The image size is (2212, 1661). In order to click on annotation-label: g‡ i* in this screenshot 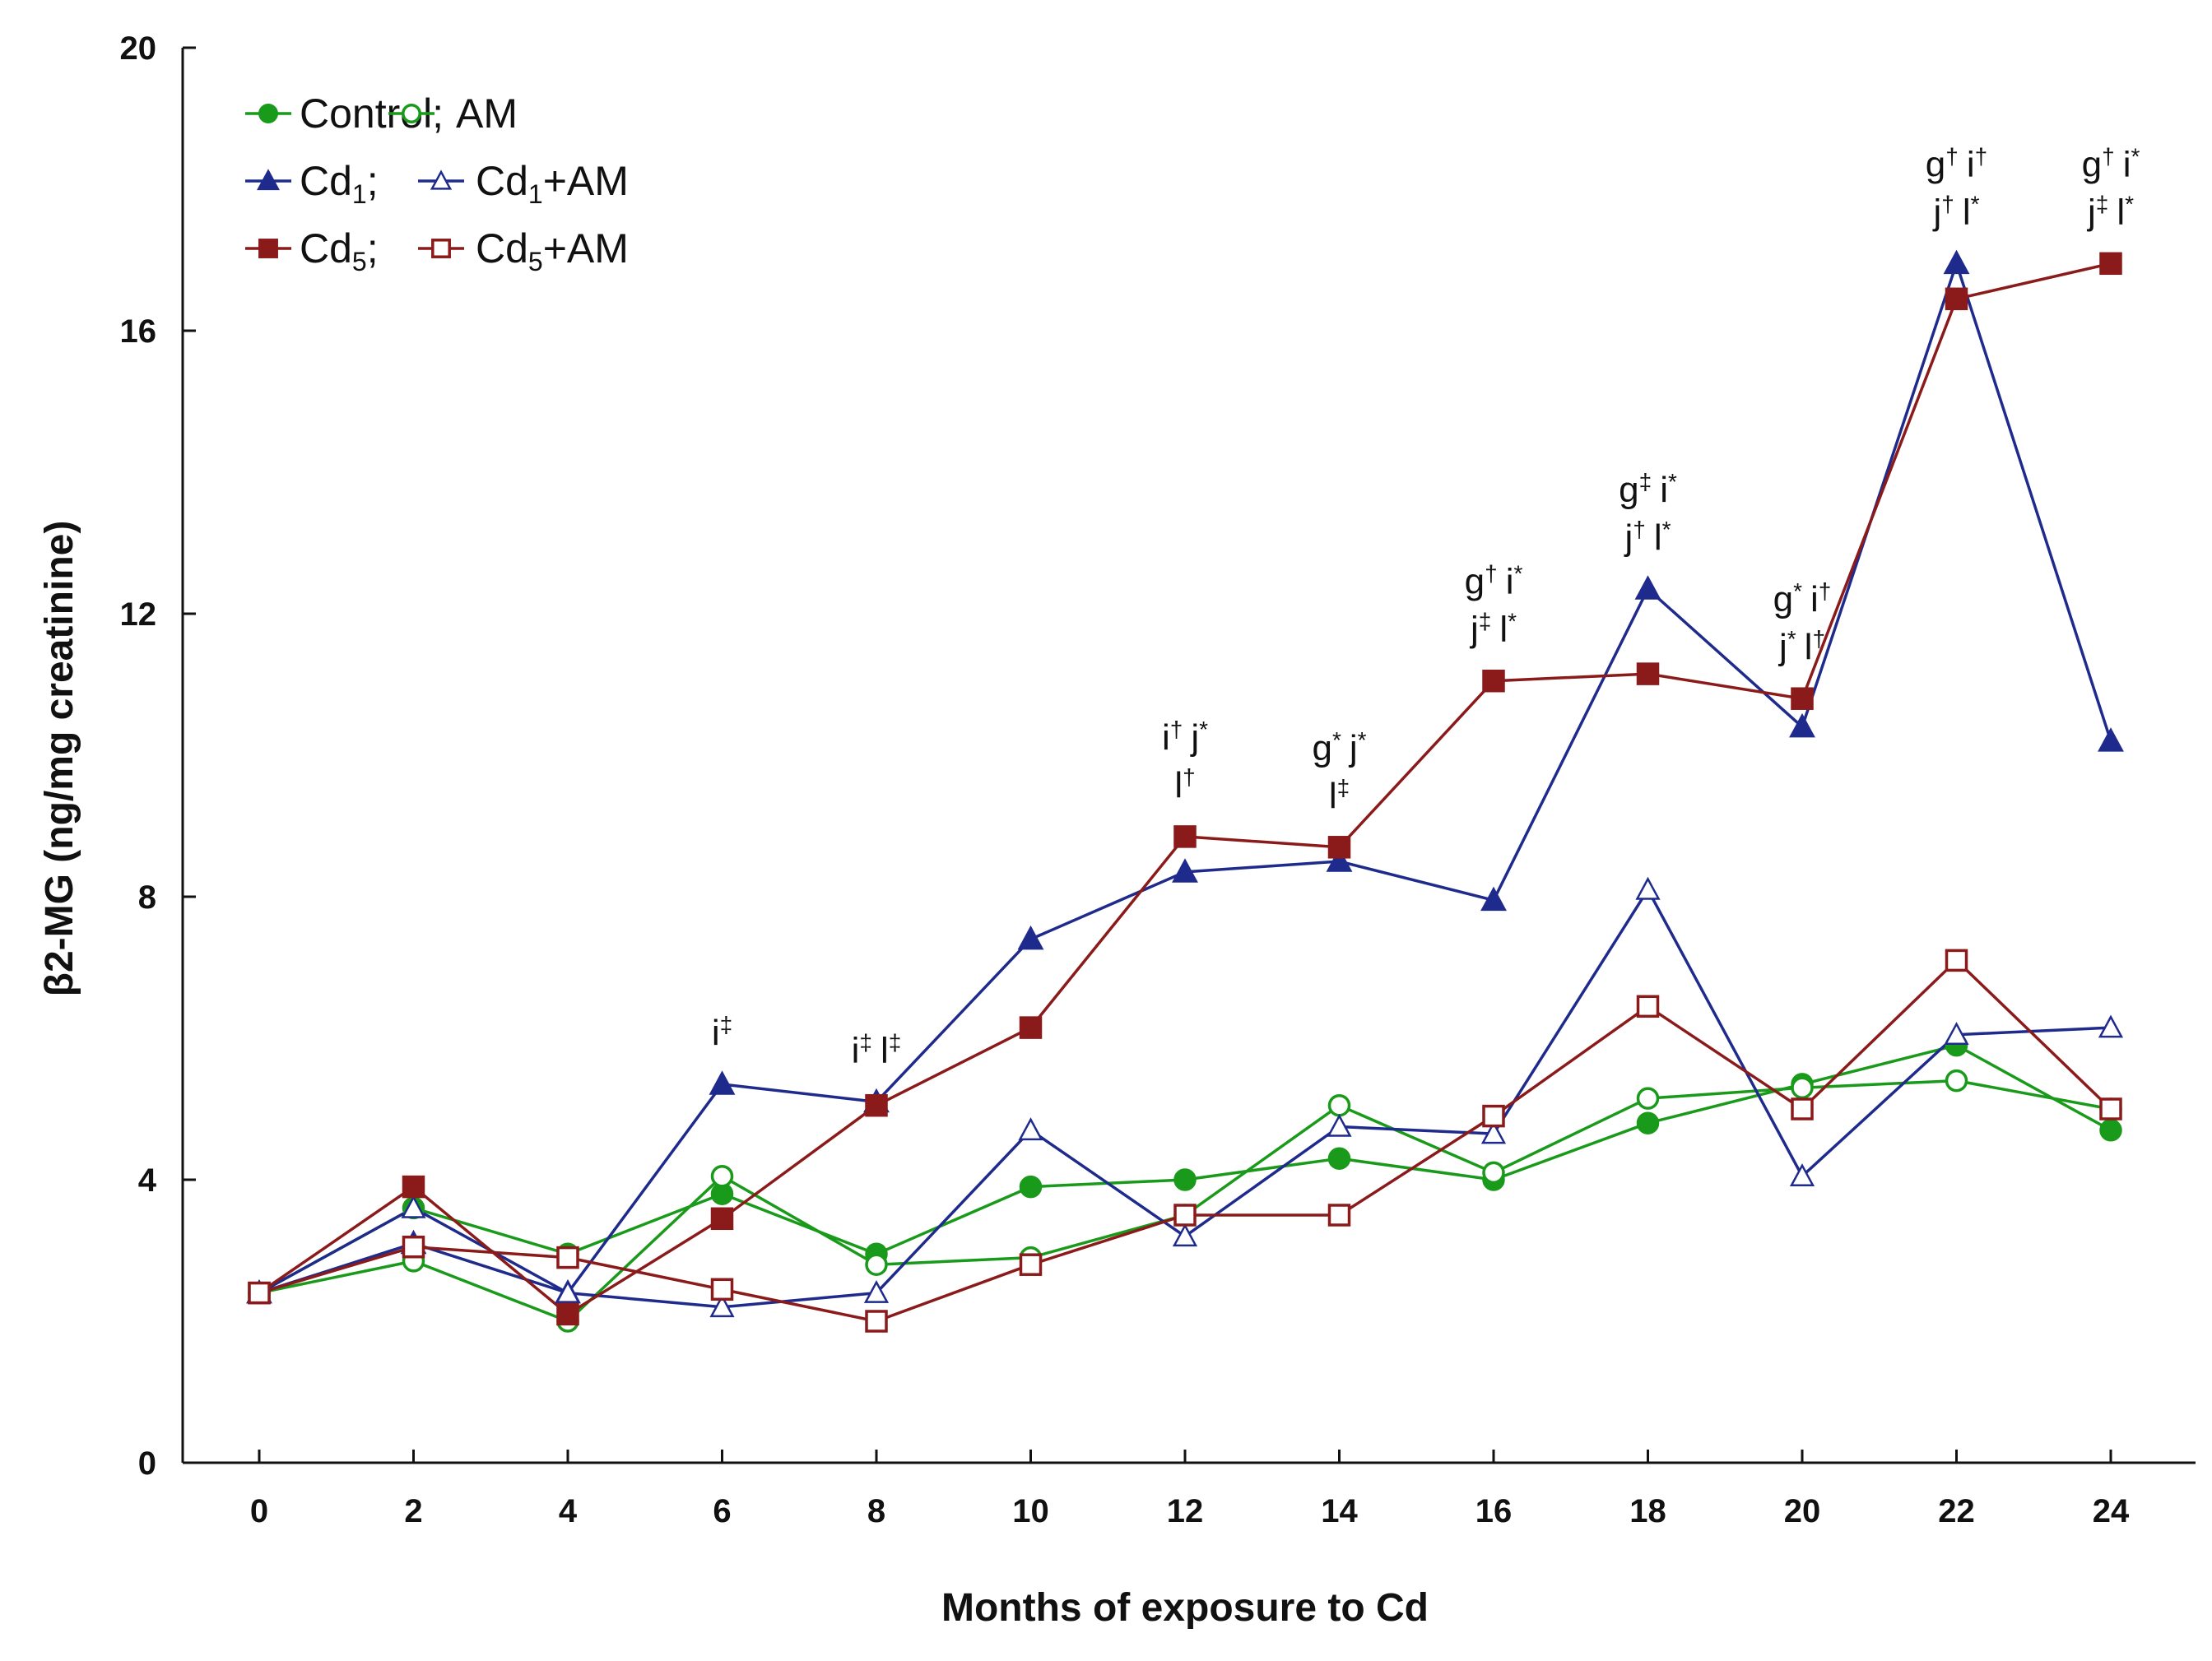, I will do `click(1648, 489)`.